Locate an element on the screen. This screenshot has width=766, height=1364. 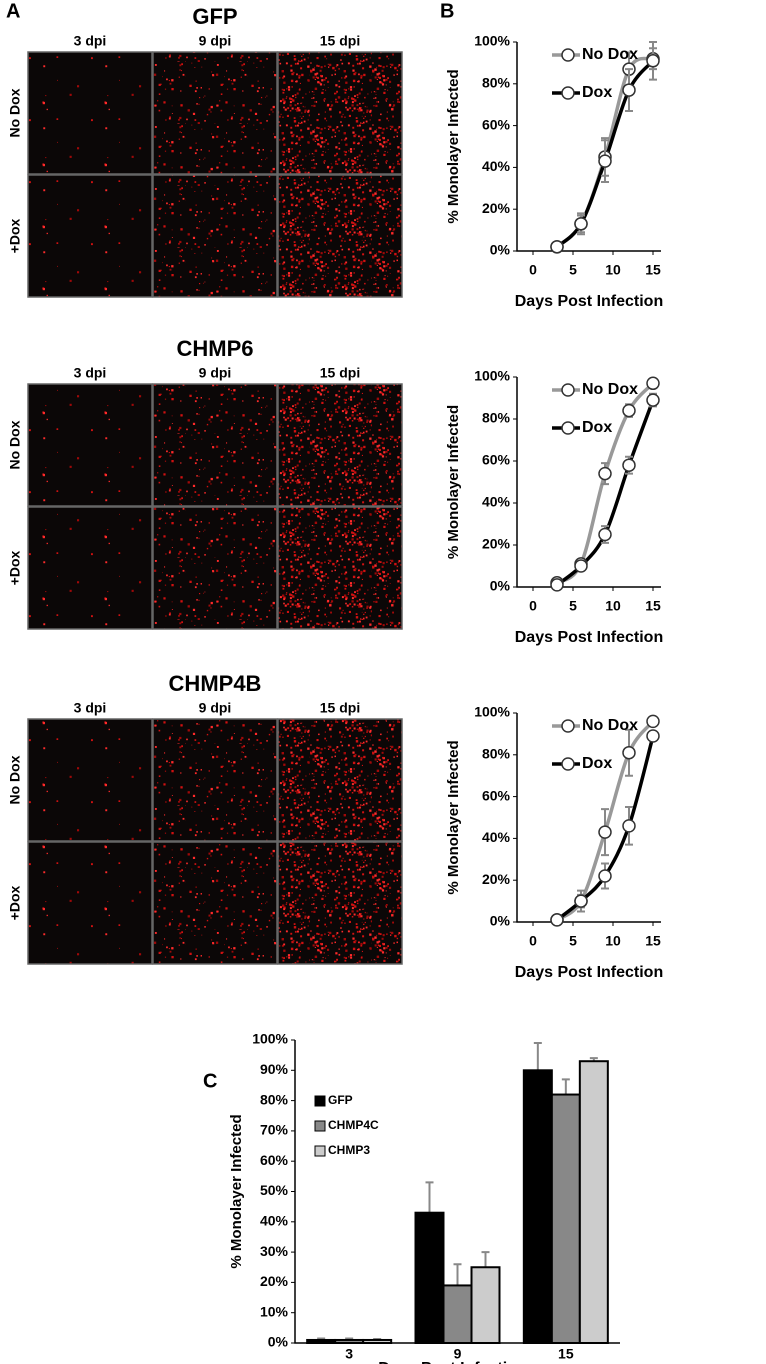
panel-letter: A is located at coordinates (13, 11).